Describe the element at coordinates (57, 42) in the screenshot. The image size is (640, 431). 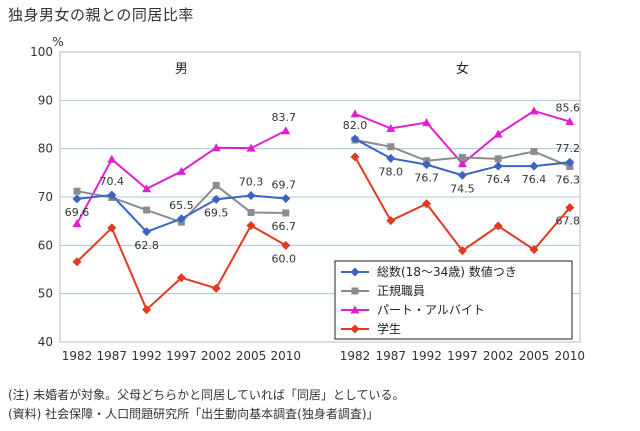
I see `y-unit-label: %` at that location.